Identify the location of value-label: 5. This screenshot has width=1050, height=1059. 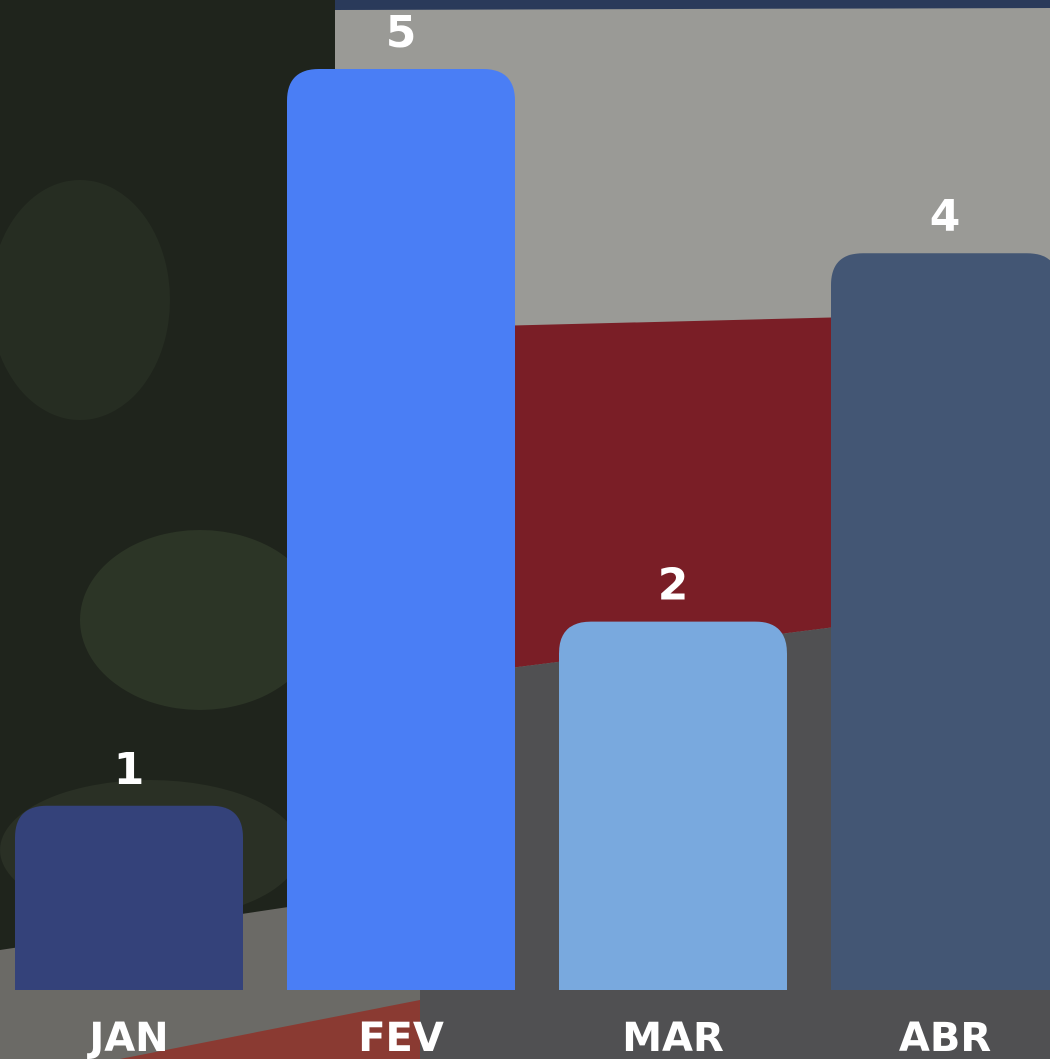
(401, 32).